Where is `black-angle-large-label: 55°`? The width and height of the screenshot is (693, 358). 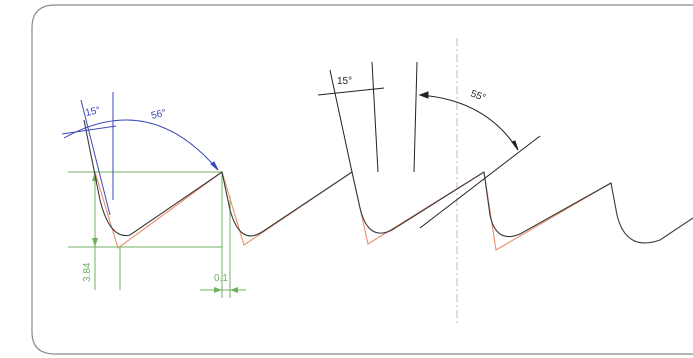 black-angle-large-label: 55° is located at coordinates (478, 96).